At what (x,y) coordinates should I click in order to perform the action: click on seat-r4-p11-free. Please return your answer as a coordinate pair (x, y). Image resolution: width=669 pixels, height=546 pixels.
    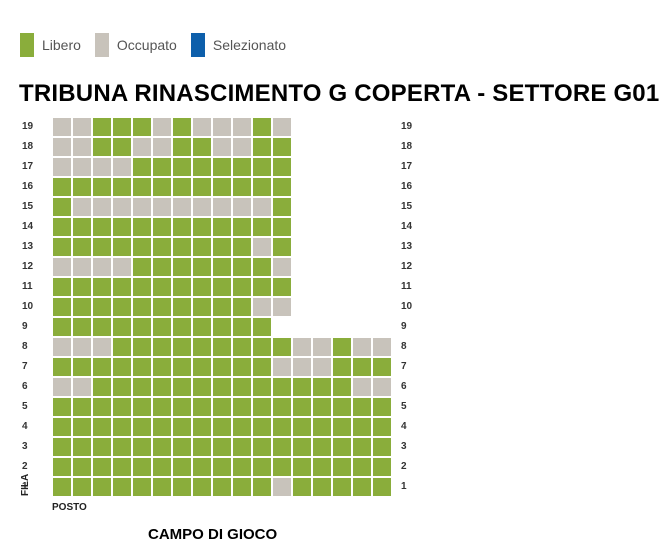
    Looking at the image, I should click on (262, 427).